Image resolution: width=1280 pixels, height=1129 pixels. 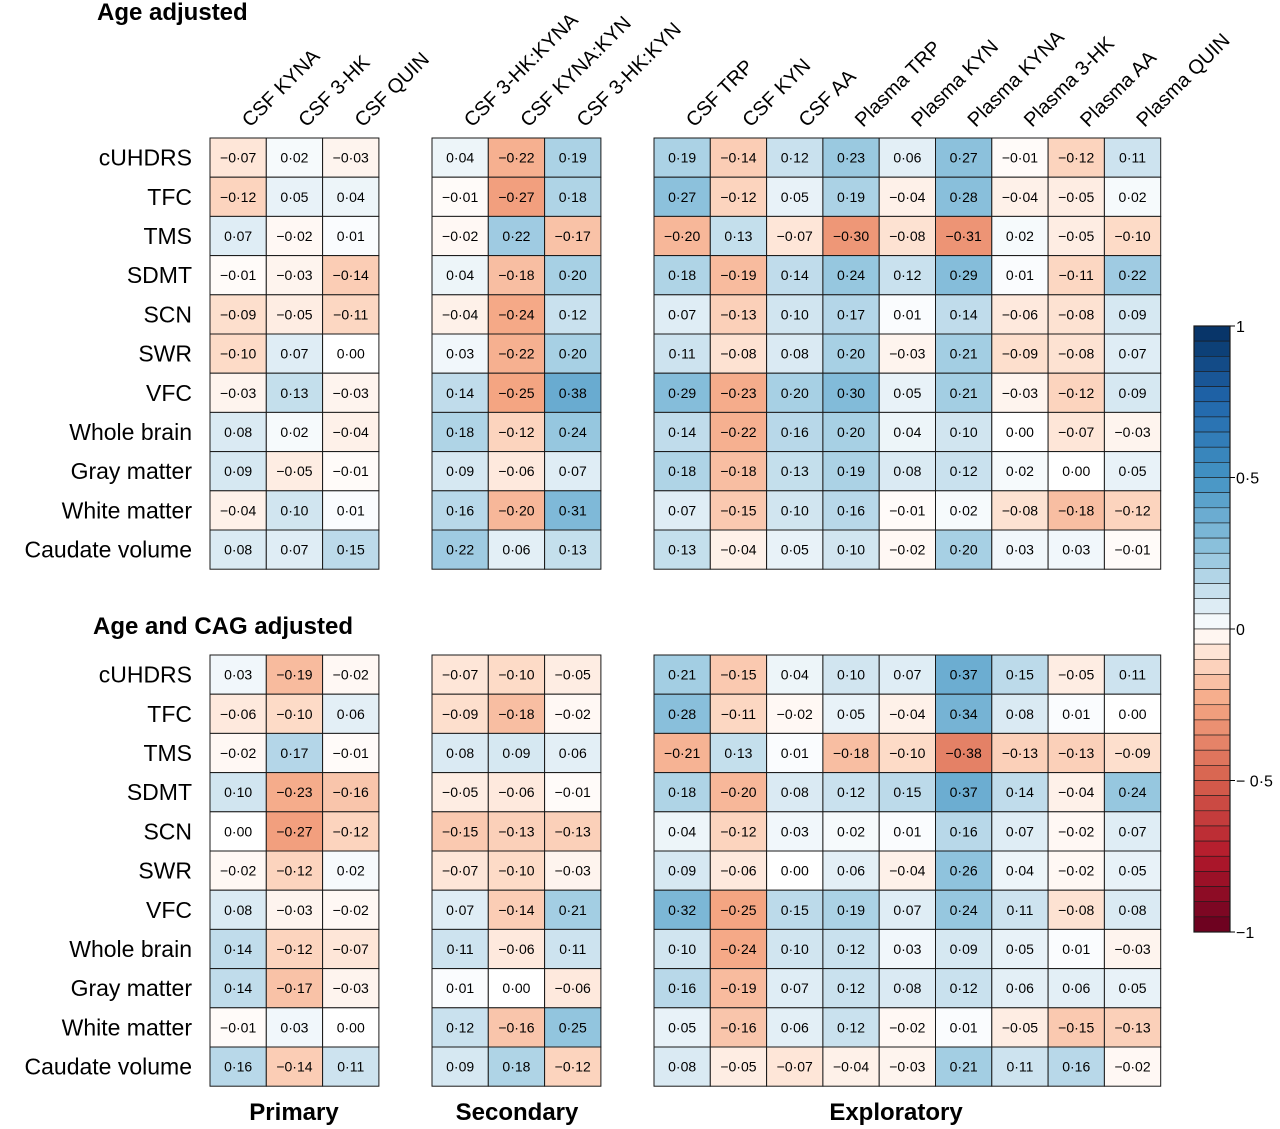 I want to click on row-label-whole-brain: Whole brain, so click(x=130, y=432).